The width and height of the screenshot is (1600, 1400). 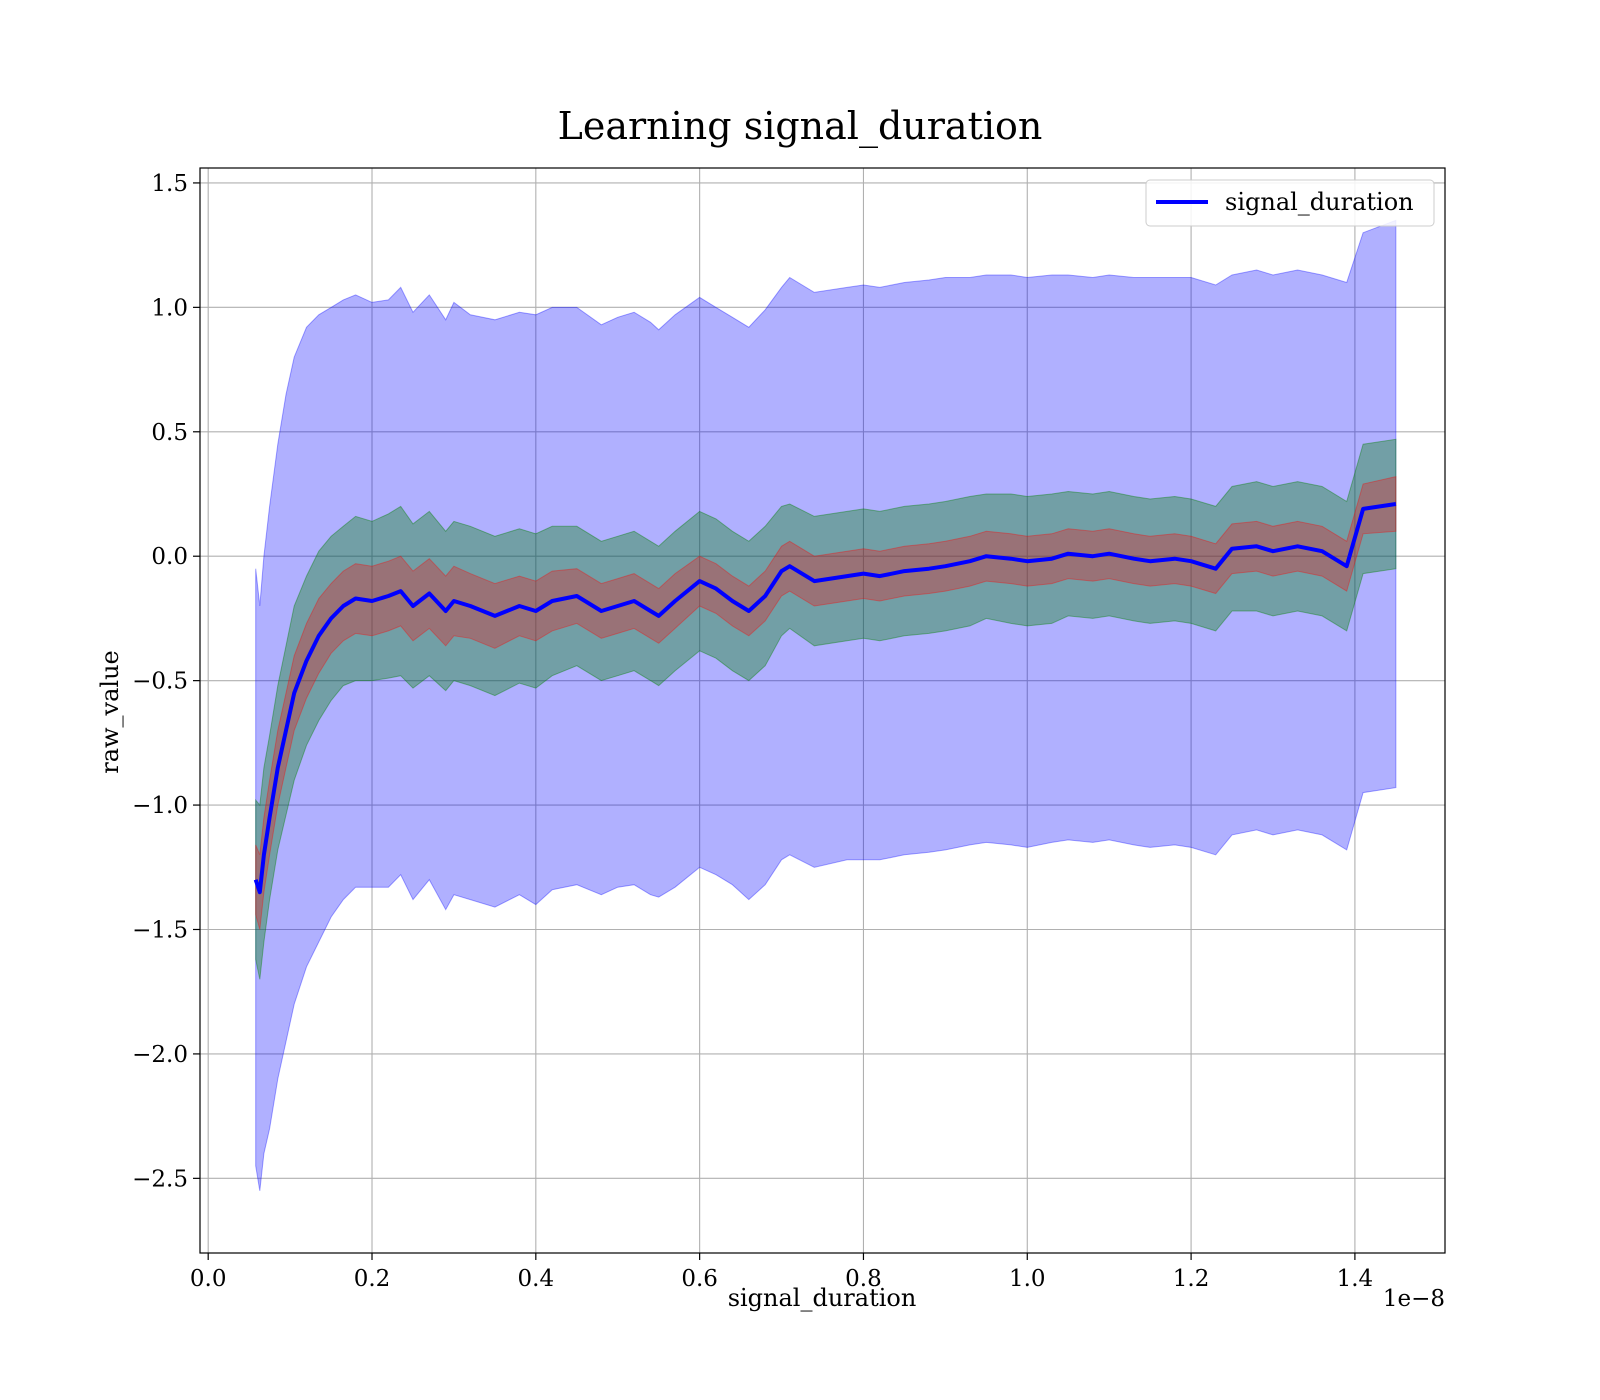 I want to click on x-tick-label: 0.8, so click(x=863, y=1279).